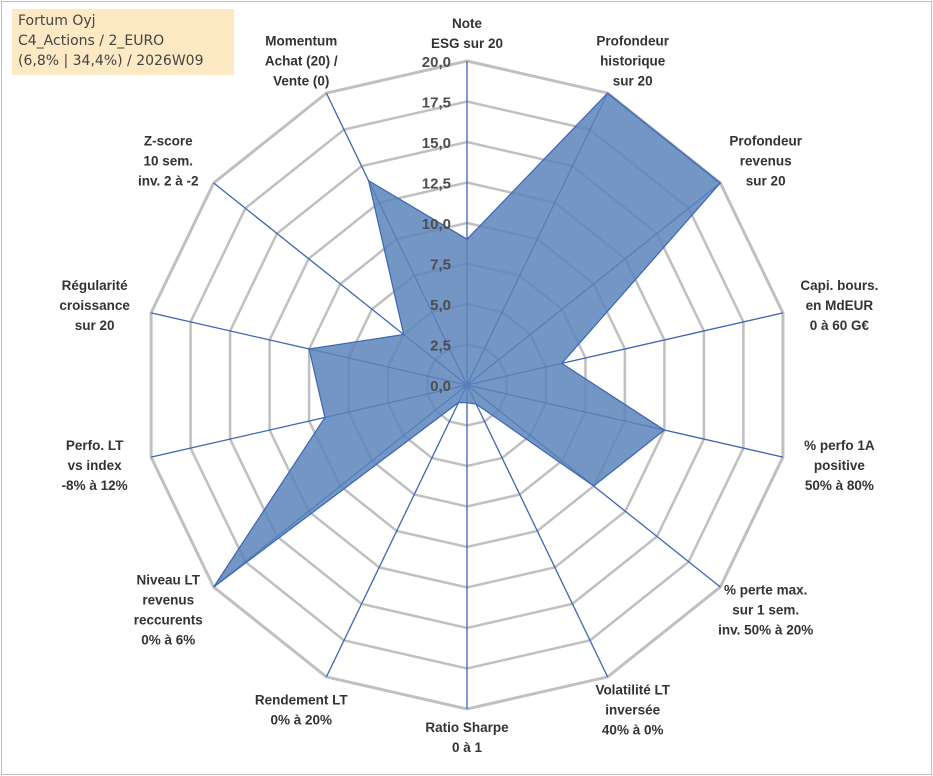 Image resolution: width=933 pixels, height=776 pixels. Describe the element at coordinates (302, 709) in the screenshot. I see `axis-label: Rendement LT 0% à 20%` at that location.